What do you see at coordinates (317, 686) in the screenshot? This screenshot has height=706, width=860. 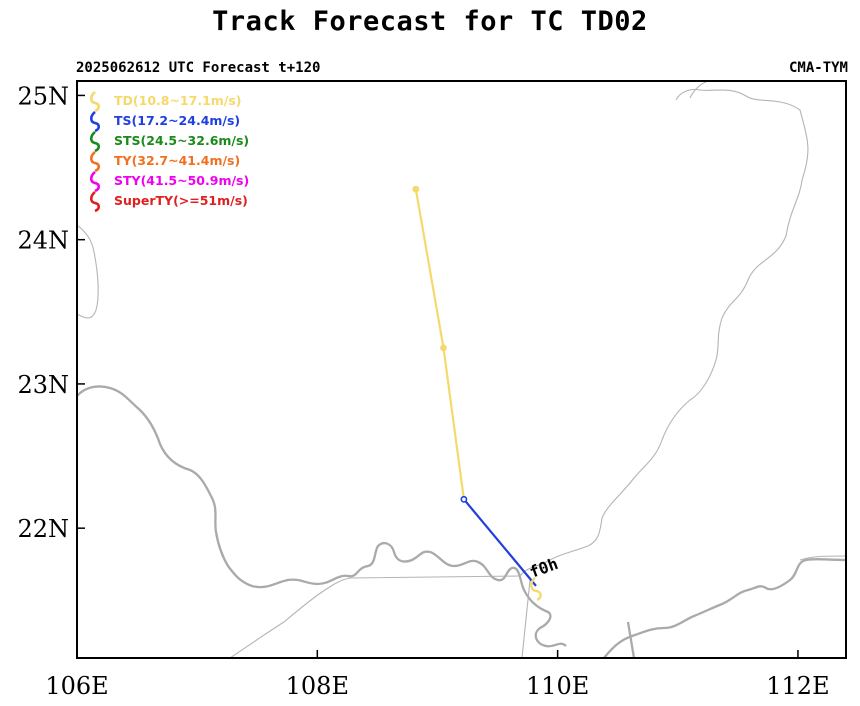 I see `x-tick-label: 108E` at bounding box center [317, 686].